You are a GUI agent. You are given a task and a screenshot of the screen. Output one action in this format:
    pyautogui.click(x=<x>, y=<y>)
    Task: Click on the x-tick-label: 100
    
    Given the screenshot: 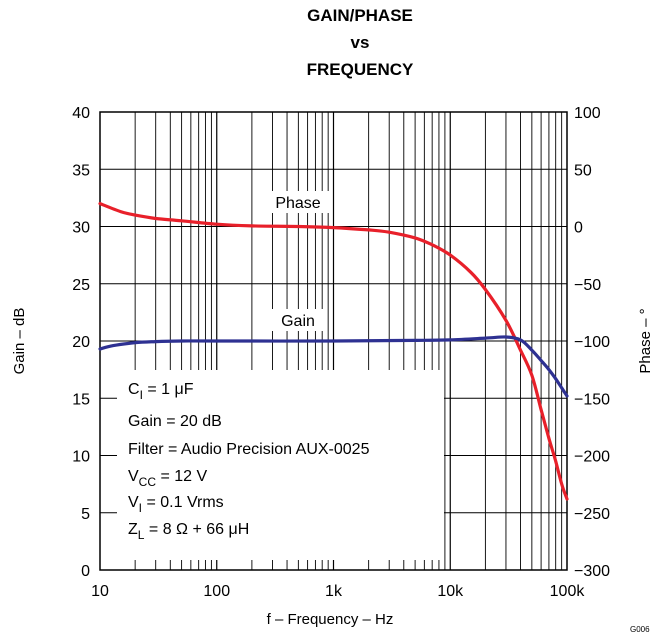 What is the action you would take?
    pyautogui.click(x=216, y=591)
    